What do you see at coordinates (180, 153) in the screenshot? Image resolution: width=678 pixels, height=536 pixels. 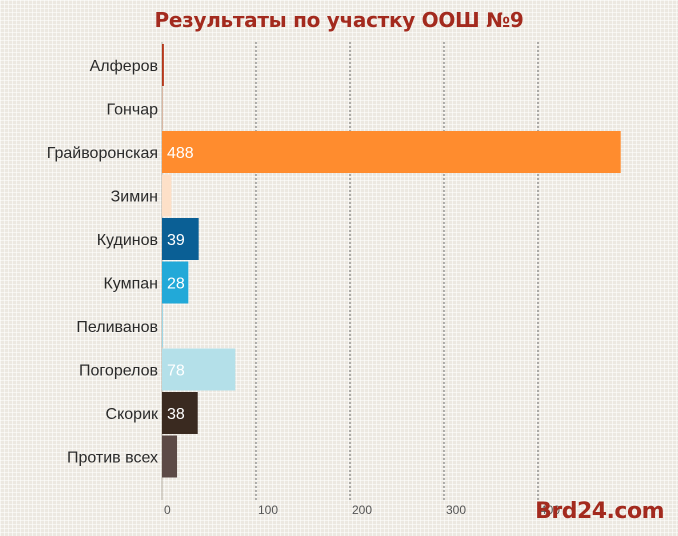 I see `data-label: 488` at bounding box center [180, 153].